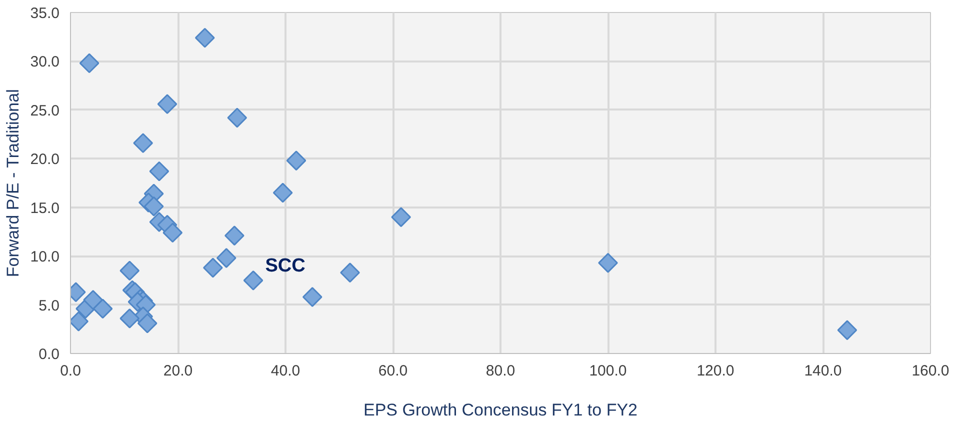  Describe the element at coordinates (823, 371) in the screenshot. I see `x-tick-label: 140.0` at that location.